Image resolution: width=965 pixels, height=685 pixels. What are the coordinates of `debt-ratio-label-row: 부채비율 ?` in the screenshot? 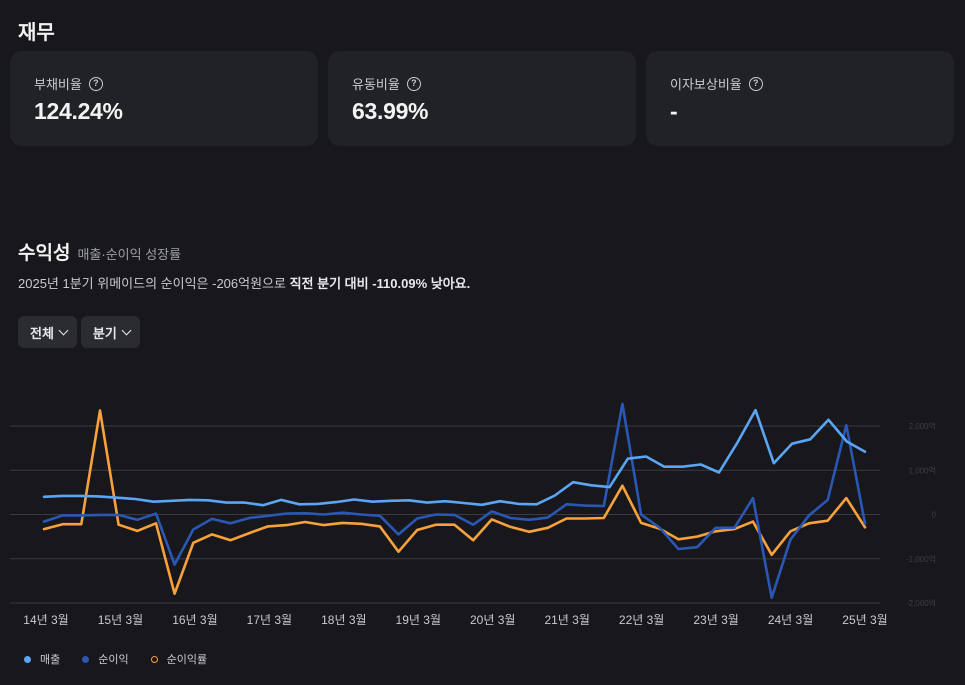 It's located at (68, 83).